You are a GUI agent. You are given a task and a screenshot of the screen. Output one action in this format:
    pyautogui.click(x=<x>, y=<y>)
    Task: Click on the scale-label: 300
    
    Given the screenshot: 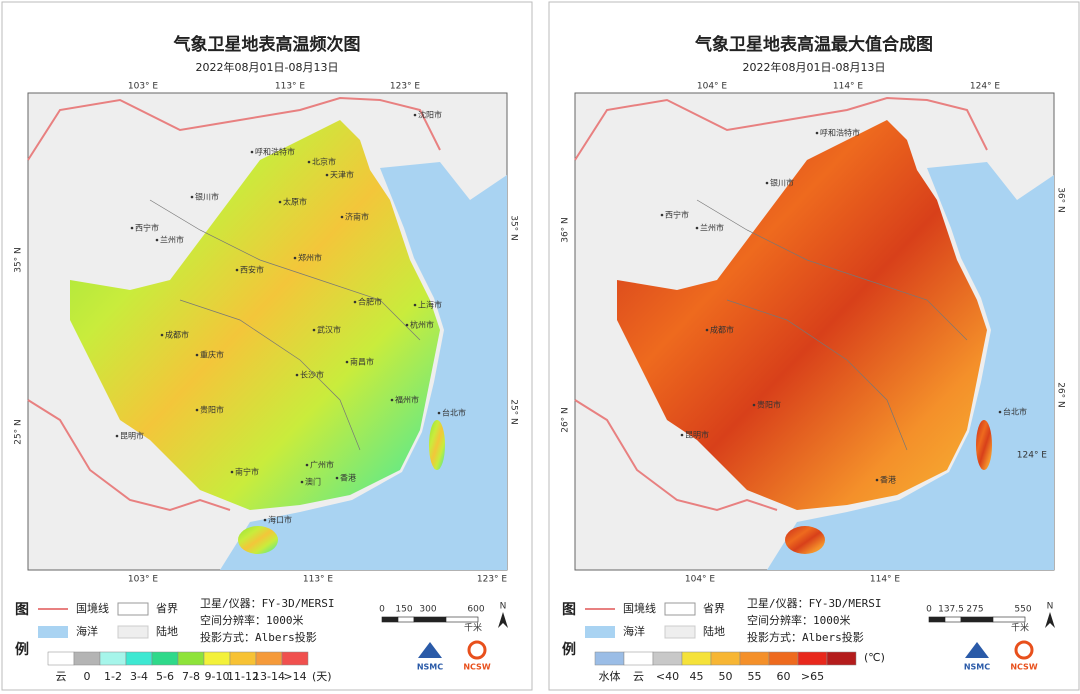 What is the action you would take?
    pyautogui.click(x=427, y=610)
    